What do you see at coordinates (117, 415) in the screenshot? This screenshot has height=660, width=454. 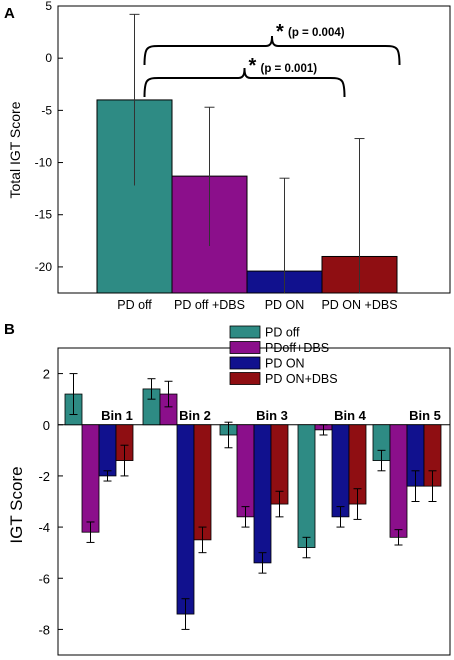 I see `panel-b-bin-label: Bin 1` at bounding box center [117, 415].